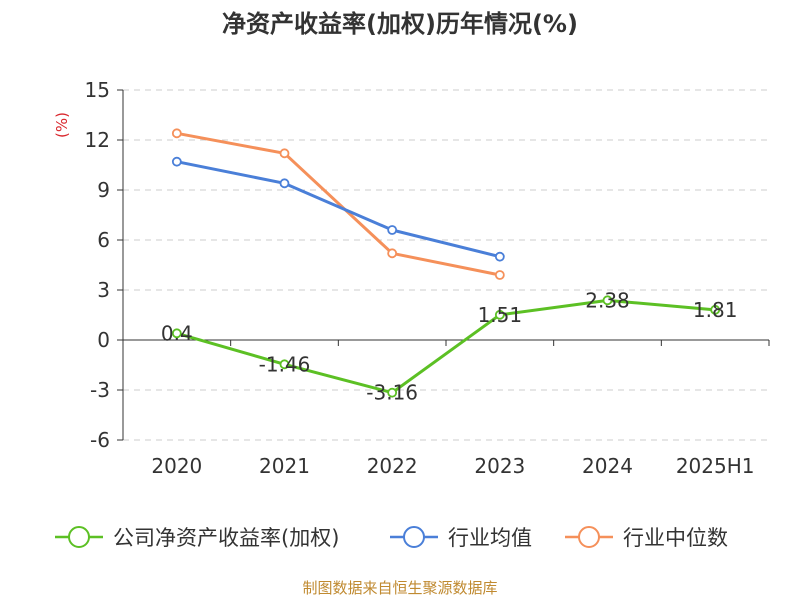 This screenshot has height=600, width=800. Describe the element at coordinates (100, 440) in the screenshot. I see `y-tick-label: -6` at that location.